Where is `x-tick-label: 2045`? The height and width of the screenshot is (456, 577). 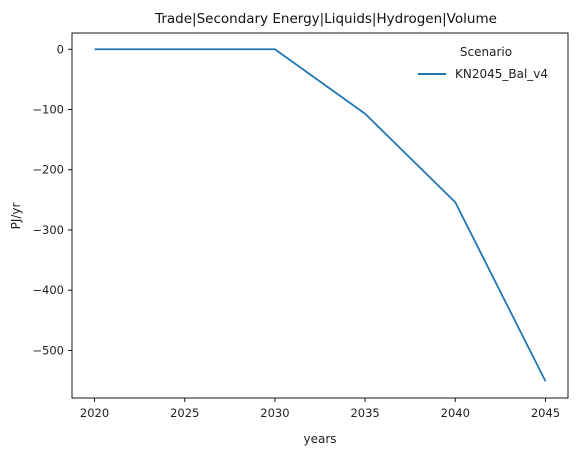 x-tick-label: 2045 is located at coordinates (545, 413).